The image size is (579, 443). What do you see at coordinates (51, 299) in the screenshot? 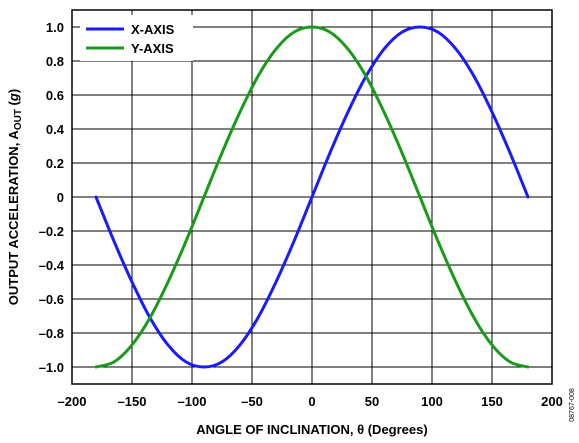
I see `y-tick-label: –0.6` at bounding box center [51, 299].